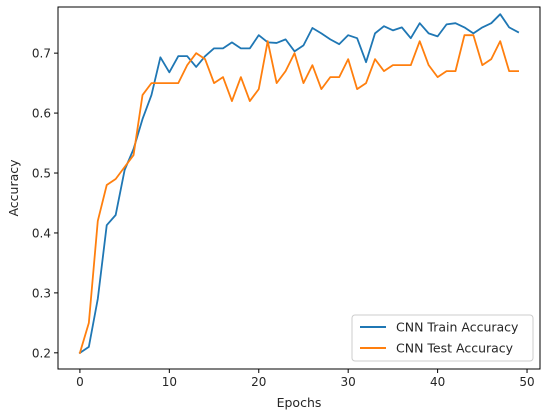  I want to click on y-axis: 0.2 0.3 0.4 0.5 0.6 0.7, so click(45, 203).